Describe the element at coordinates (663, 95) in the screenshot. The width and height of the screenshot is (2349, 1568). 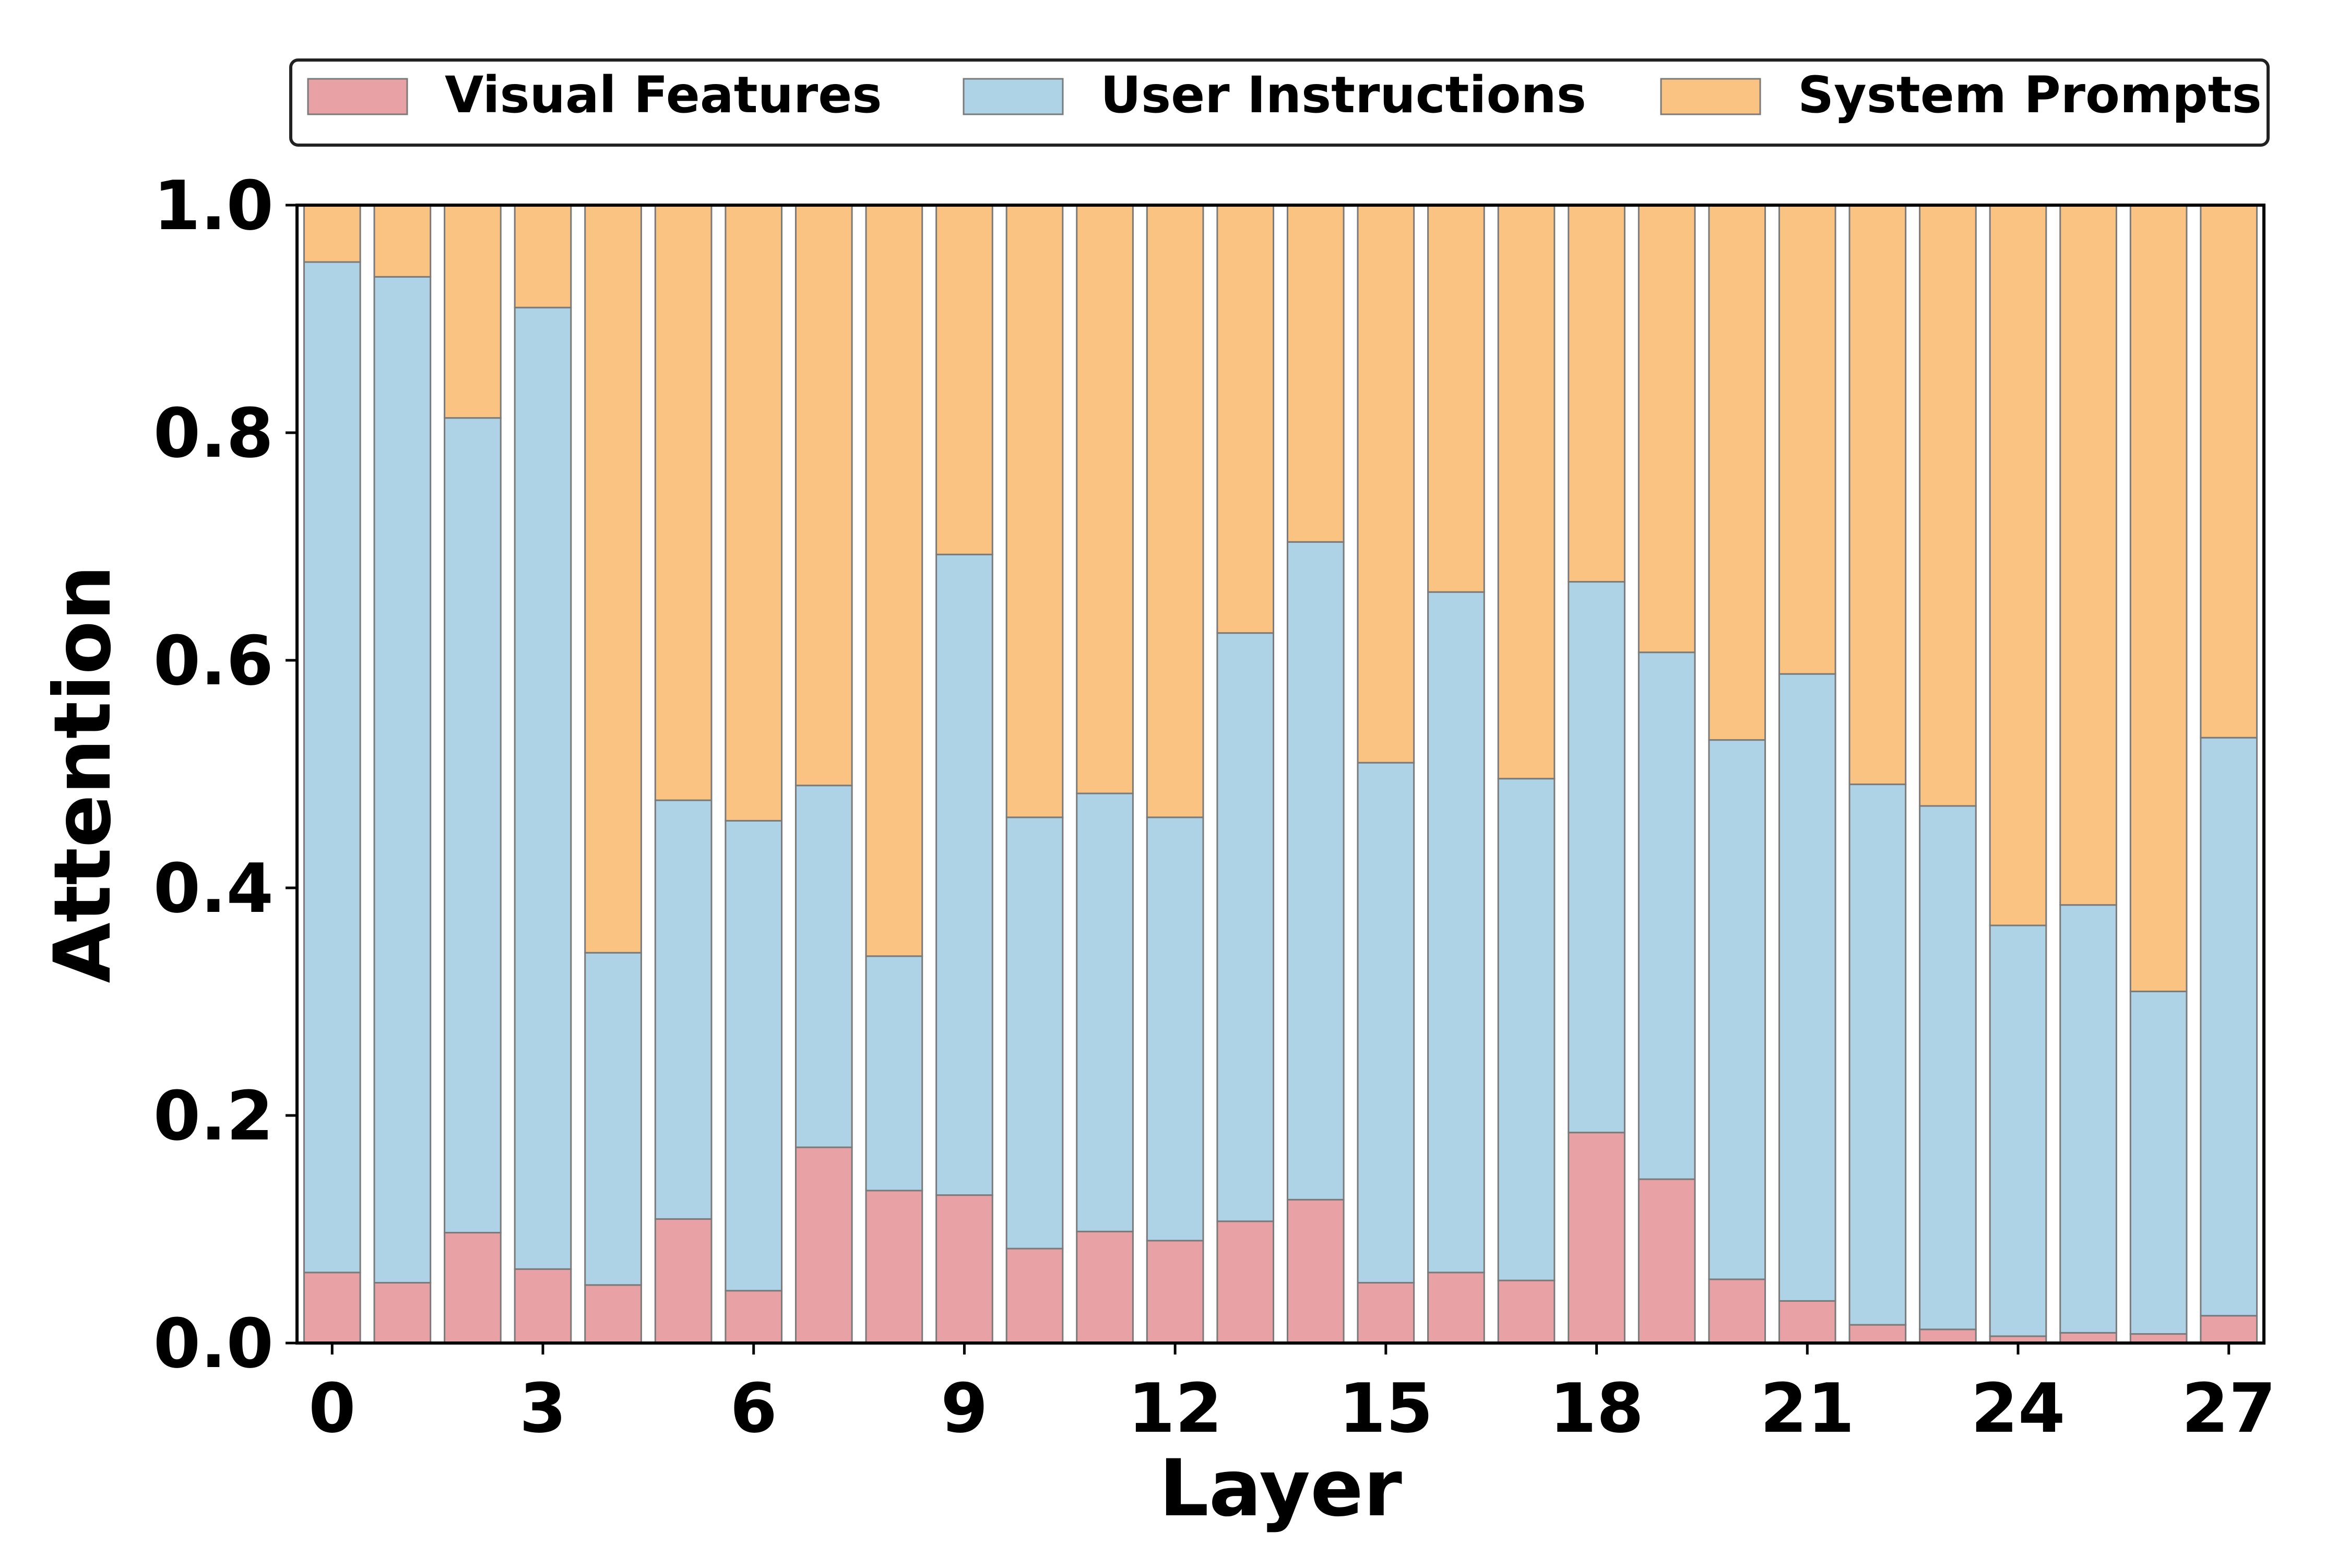
I see `legend-label-visual-features: Visual Features` at that location.